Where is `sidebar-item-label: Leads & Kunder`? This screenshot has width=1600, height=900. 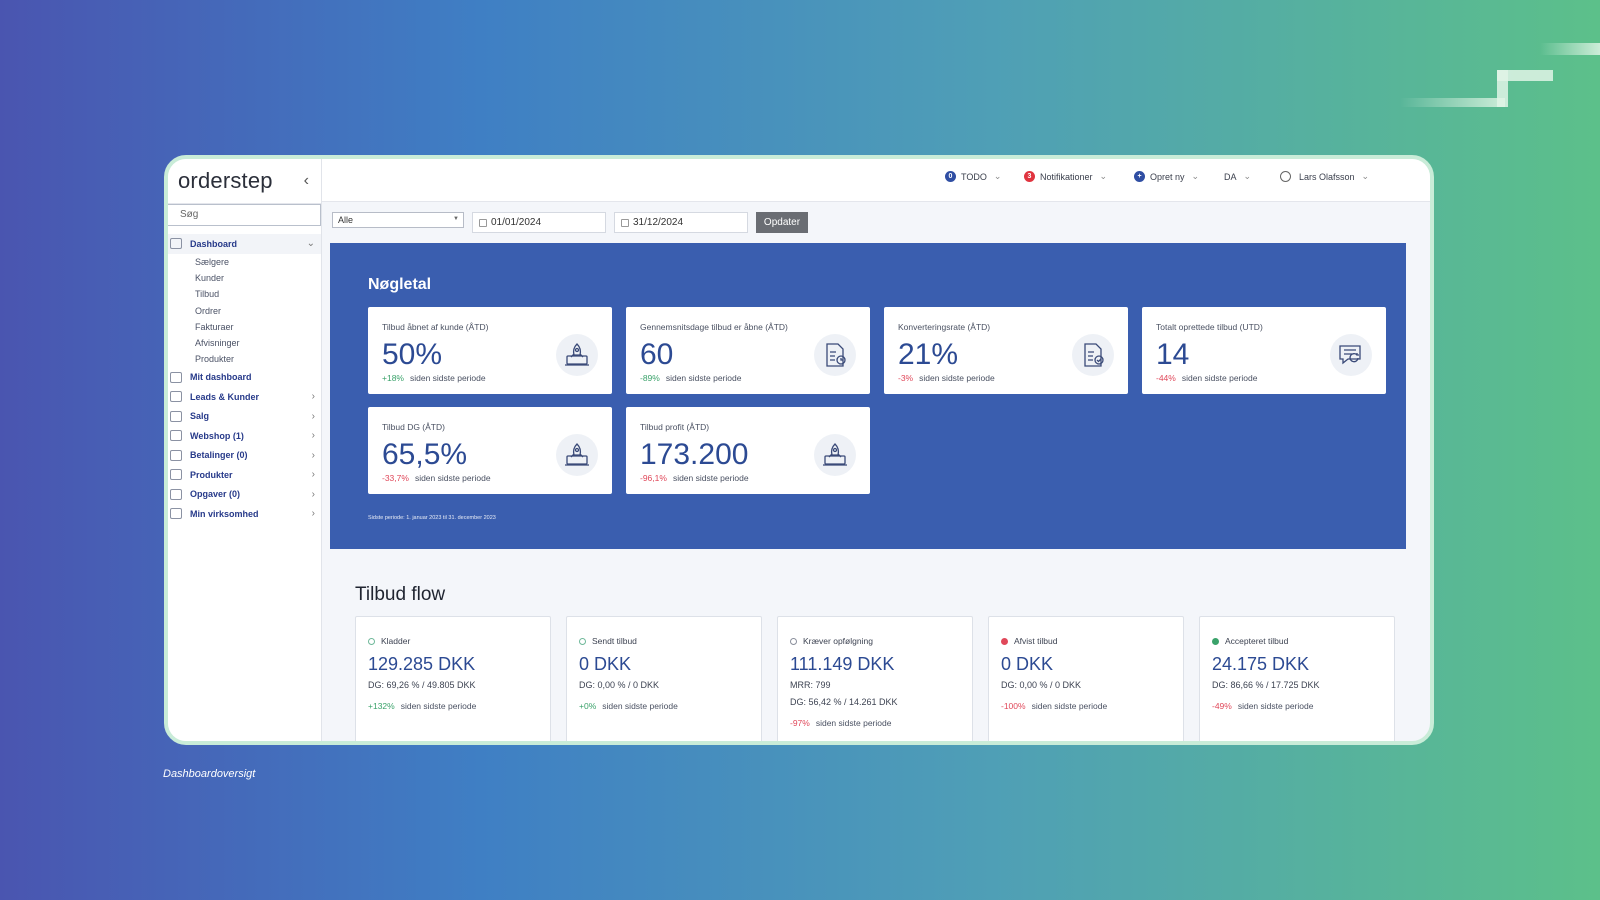
sidebar-item-label: Leads & Kunder is located at coordinates (225, 396).